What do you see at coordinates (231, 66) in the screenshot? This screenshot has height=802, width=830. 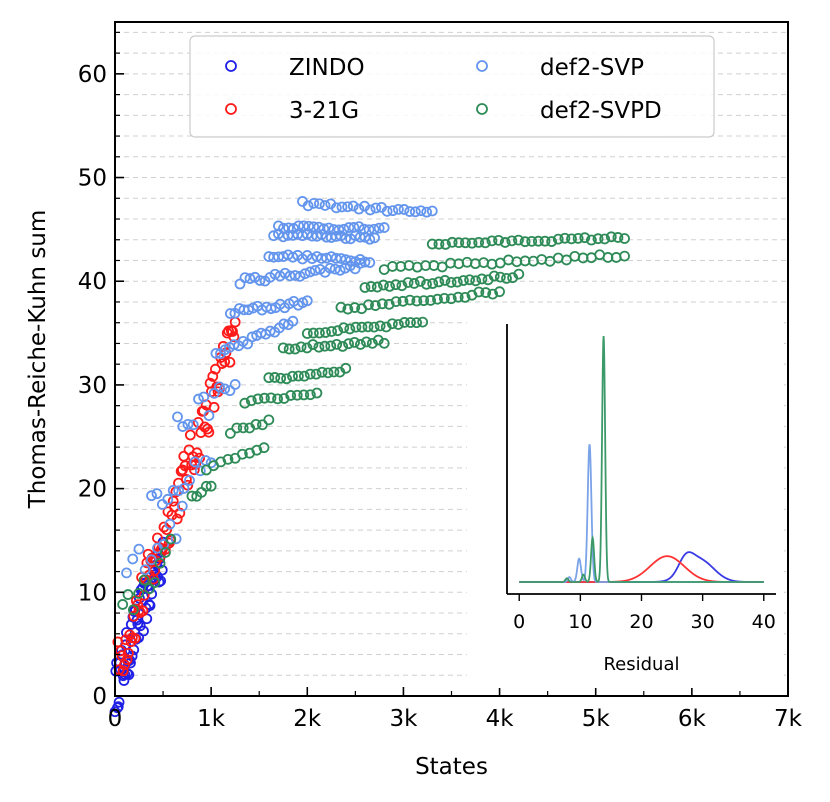 I see `legend-marker-zindo` at bounding box center [231, 66].